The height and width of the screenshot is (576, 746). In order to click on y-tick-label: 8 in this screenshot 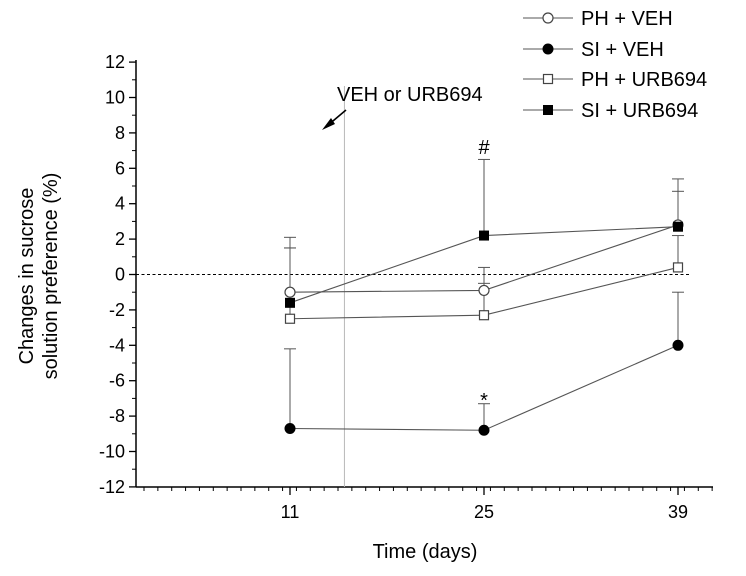, I will do `click(120, 133)`.